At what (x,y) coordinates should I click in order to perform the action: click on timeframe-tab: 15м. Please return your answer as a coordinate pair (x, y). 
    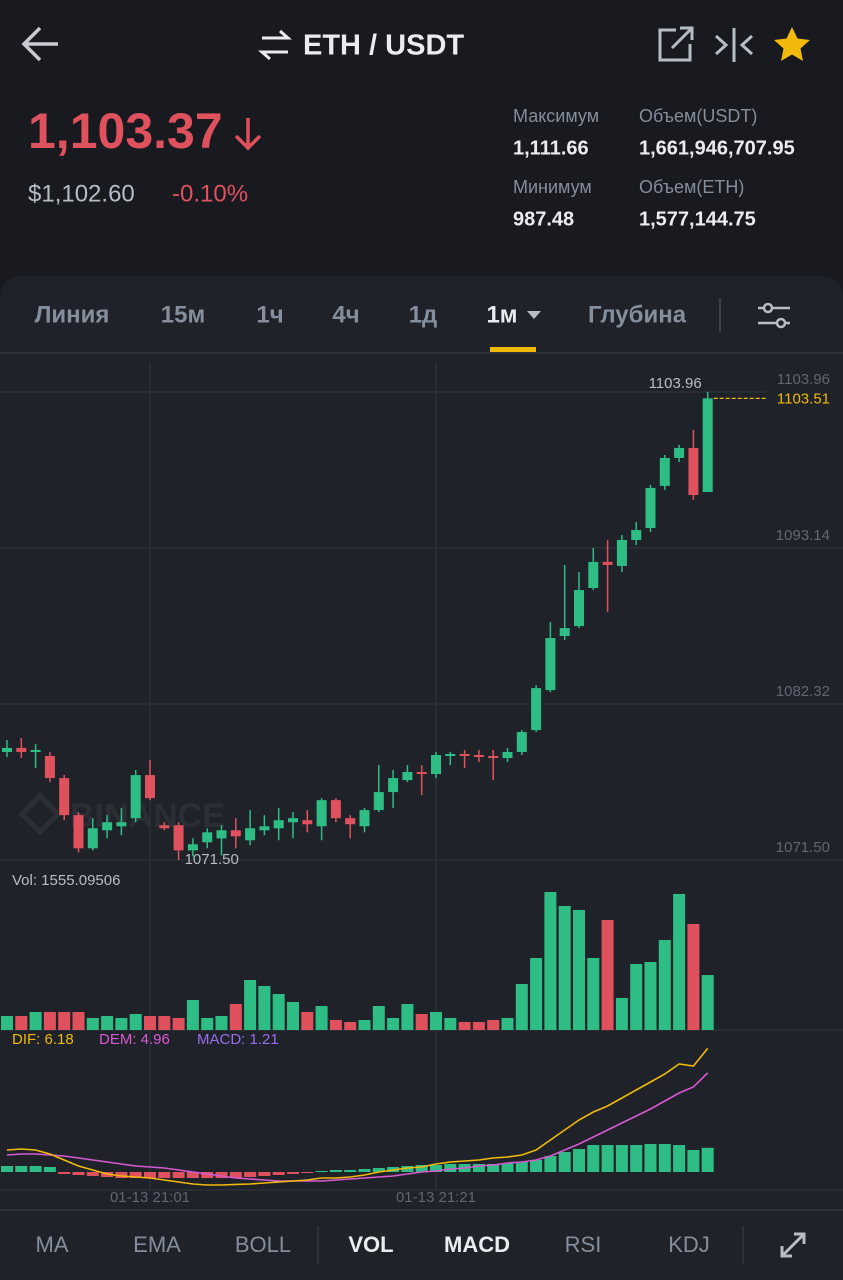
    Looking at the image, I should click on (183, 314).